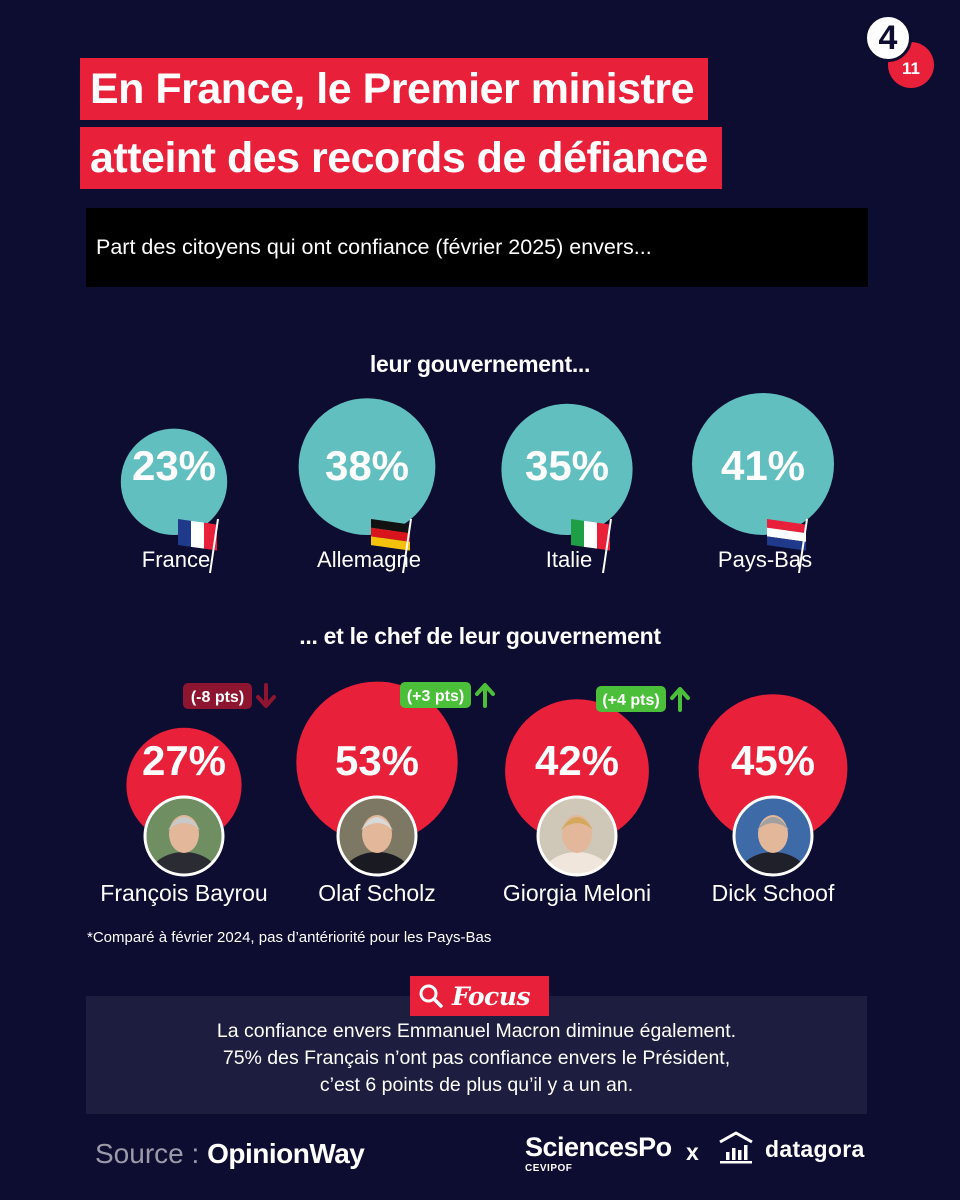 The height and width of the screenshot is (1200, 960). What do you see at coordinates (692, 1152) in the screenshot?
I see `partner-separator: x` at bounding box center [692, 1152].